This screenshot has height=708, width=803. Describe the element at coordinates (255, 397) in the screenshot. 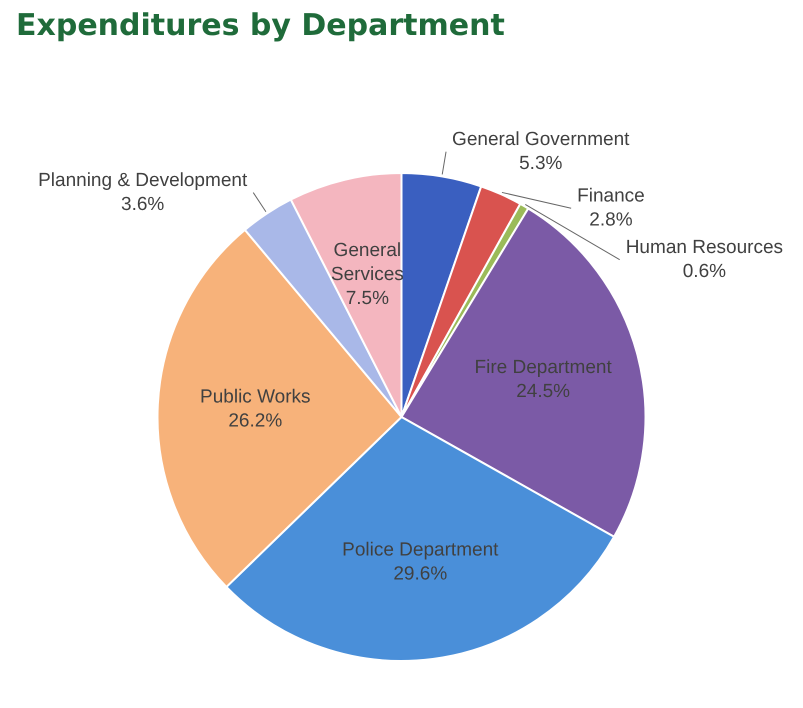

I see `slice-label: Public Works` at that location.